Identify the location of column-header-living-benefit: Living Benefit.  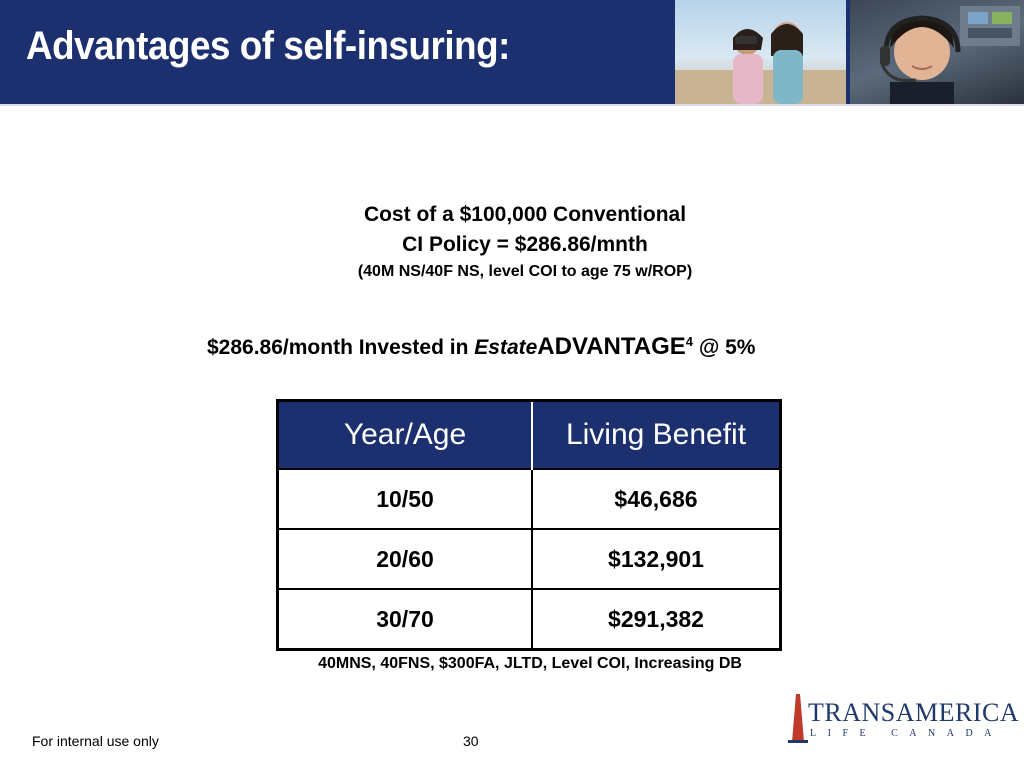
(656, 434).